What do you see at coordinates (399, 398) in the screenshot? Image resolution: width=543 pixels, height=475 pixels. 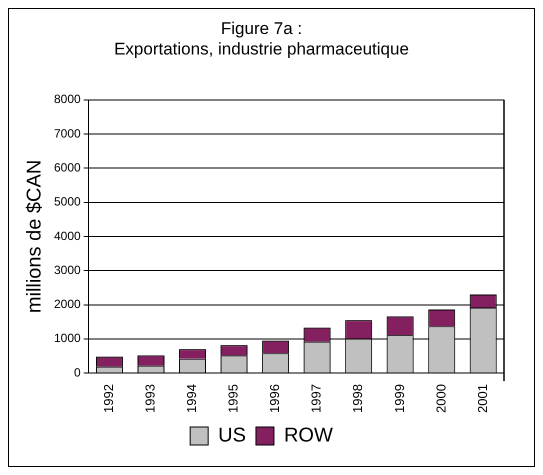 I see `x-tick-label: 1999` at bounding box center [399, 398].